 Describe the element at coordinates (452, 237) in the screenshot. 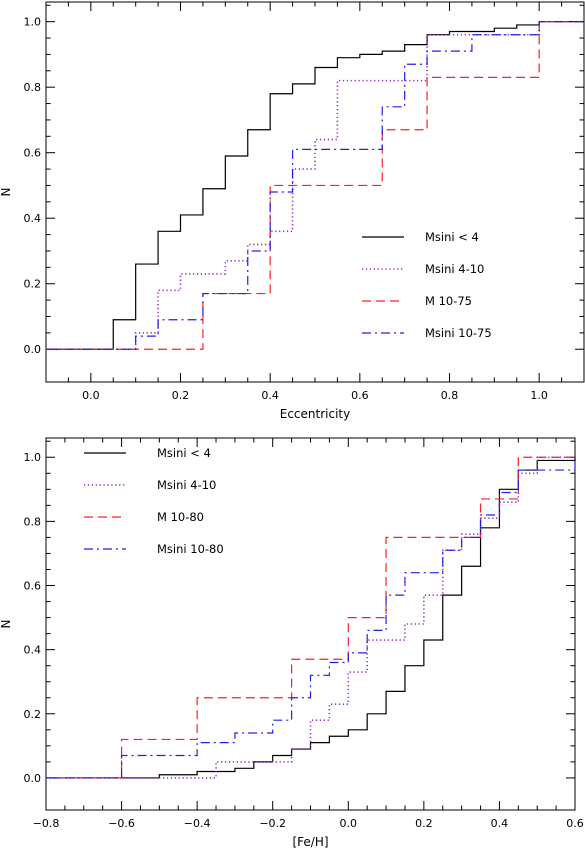

I see `chart-0-legend-label-0: Msini < 4` at that location.